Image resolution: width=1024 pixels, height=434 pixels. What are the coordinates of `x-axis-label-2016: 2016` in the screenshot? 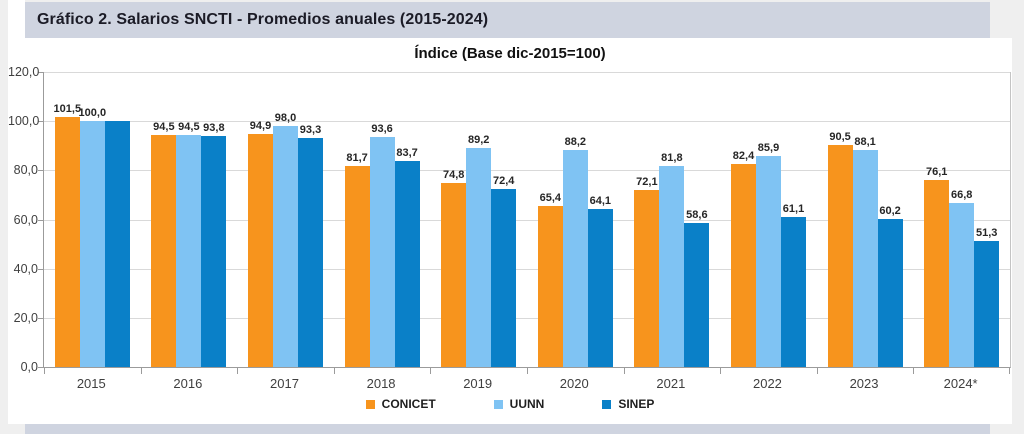 It's located at (188, 383).